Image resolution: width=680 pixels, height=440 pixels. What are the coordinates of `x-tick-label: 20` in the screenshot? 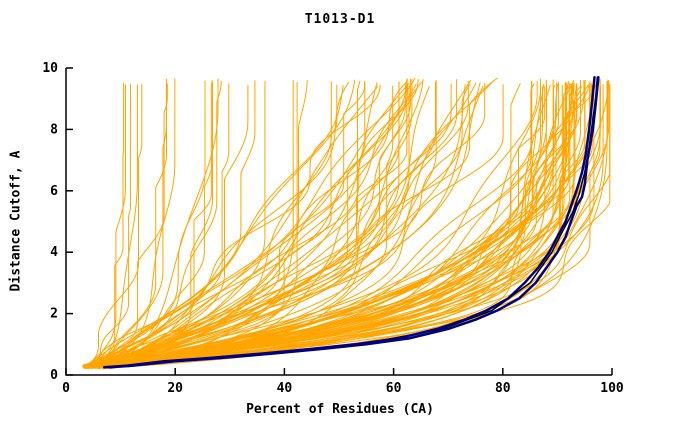 It's located at (175, 388).